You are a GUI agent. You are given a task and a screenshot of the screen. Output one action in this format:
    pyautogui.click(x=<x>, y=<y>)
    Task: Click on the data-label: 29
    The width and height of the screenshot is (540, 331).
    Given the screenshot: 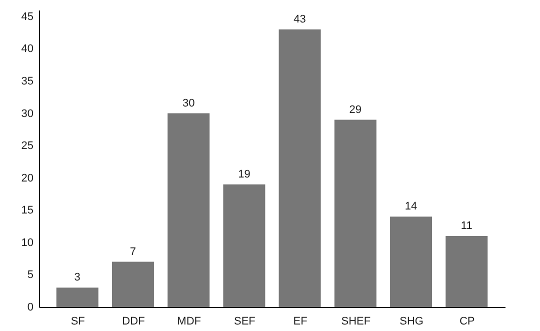 What is the action you would take?
    pyautogui.click(x=355, y=110)
    